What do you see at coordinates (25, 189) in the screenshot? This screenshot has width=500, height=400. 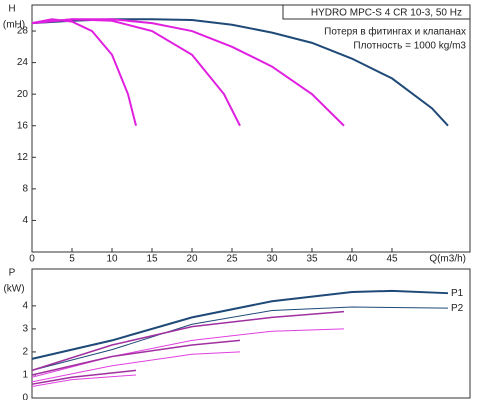 I see `y-tick-label: 8` at bounding box center [25, 189].